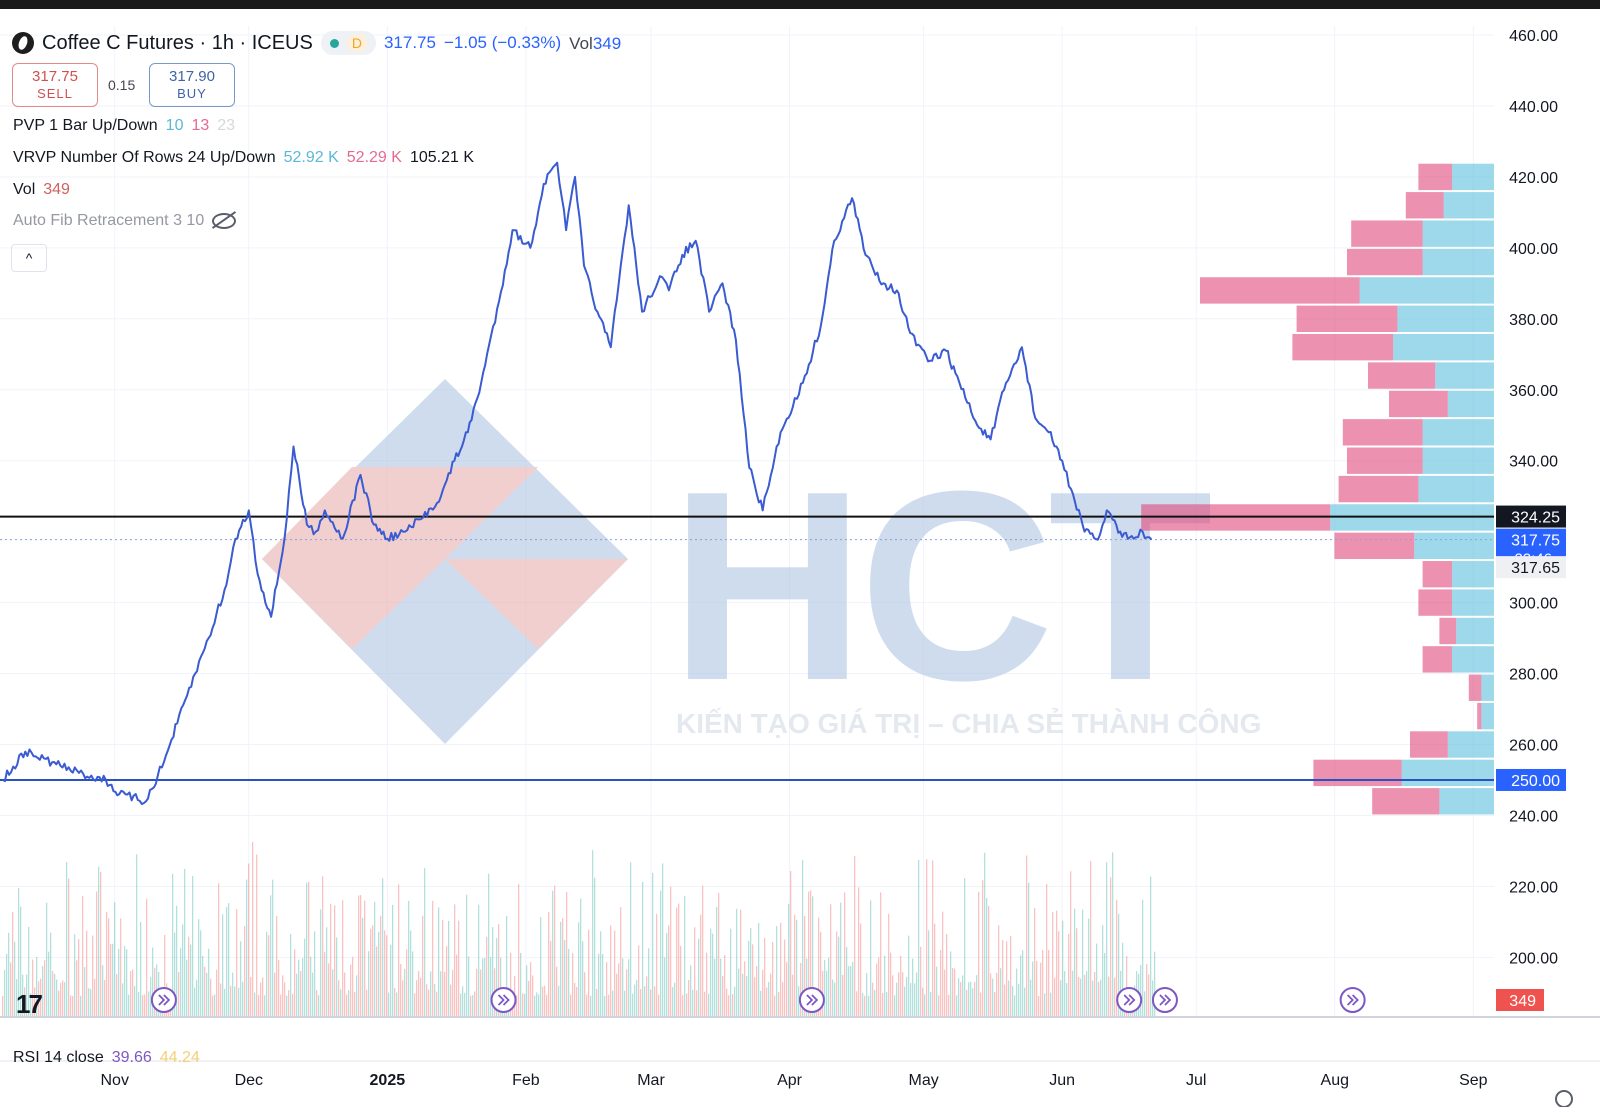 Image resolution: width=1600 pixels, height=1107 pixels. I want to click on time-axis-tick-label: Apr, so click(790, 1080).